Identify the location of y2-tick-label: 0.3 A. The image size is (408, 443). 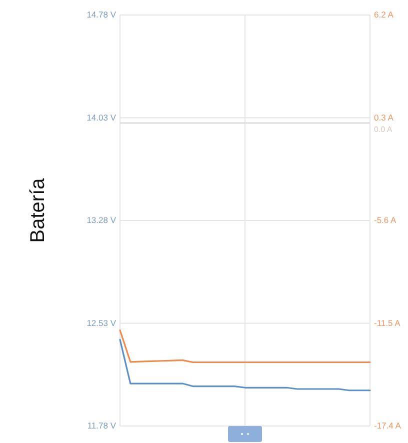
(384, 117).